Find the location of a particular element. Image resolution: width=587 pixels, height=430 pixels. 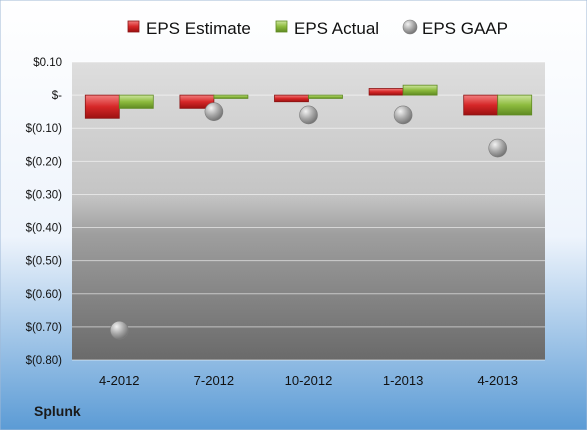

y-tick-label: $(0.40) is located at coordinates (44, 229).